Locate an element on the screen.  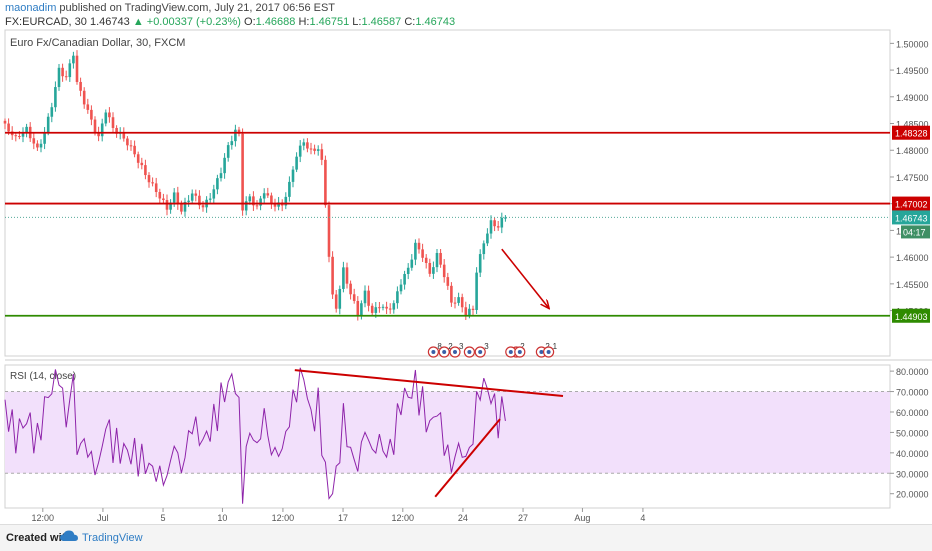
event-marker: 1 is located at coordinates (550, 350).